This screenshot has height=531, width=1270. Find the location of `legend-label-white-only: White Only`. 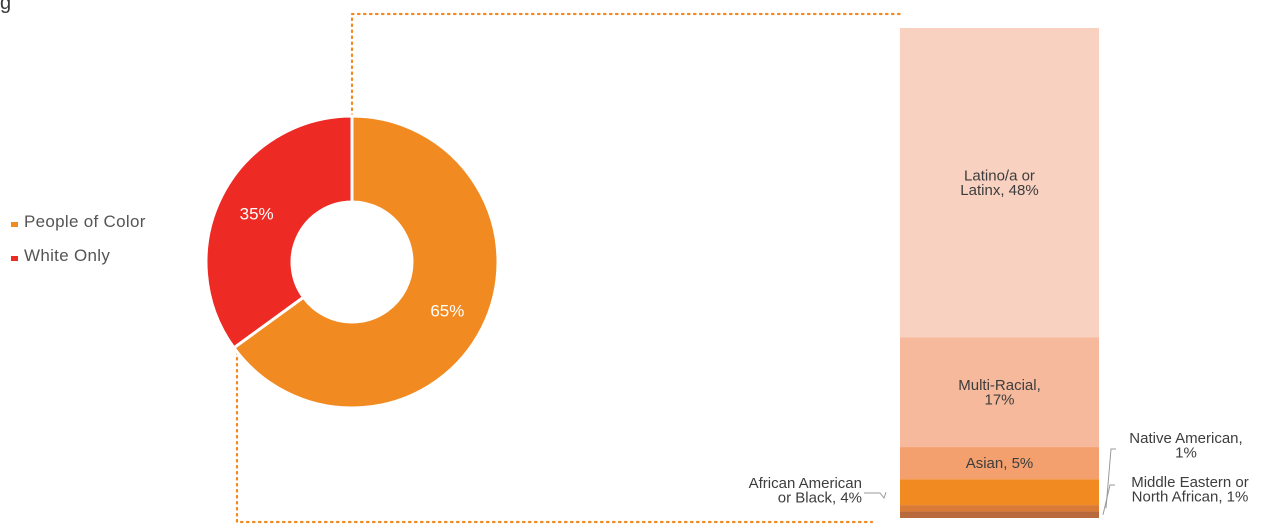

legend-label-white-only: White Only is located at coordinates (67, 255).